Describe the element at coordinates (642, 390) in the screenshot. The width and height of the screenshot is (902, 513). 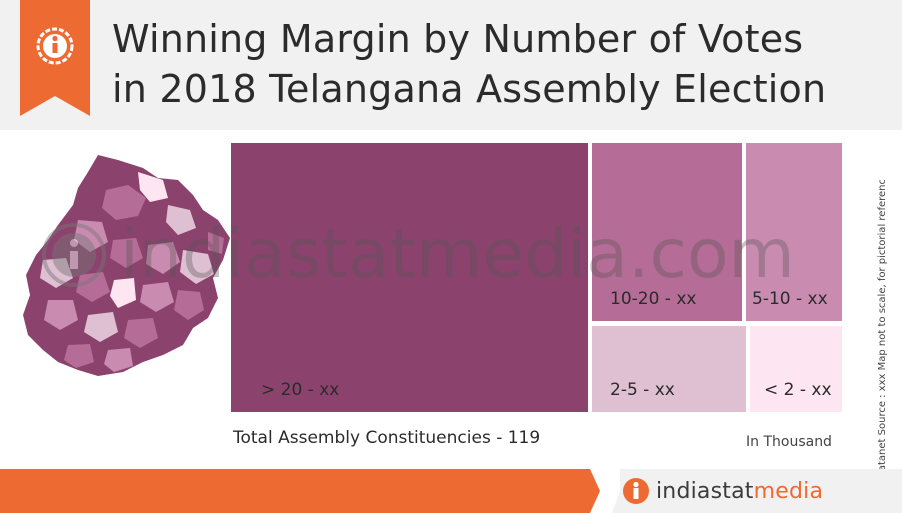
I see `treemap-label-2-5: 2-5 - xx` at that location.